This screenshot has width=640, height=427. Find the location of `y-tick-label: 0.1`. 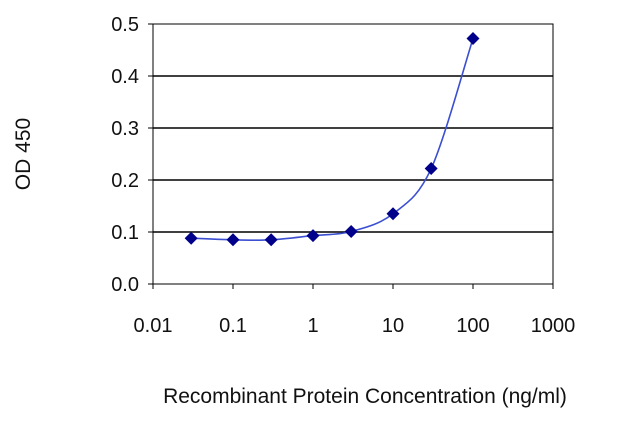

y-tick-label: 0.1 is located at coordinates (125, 233).